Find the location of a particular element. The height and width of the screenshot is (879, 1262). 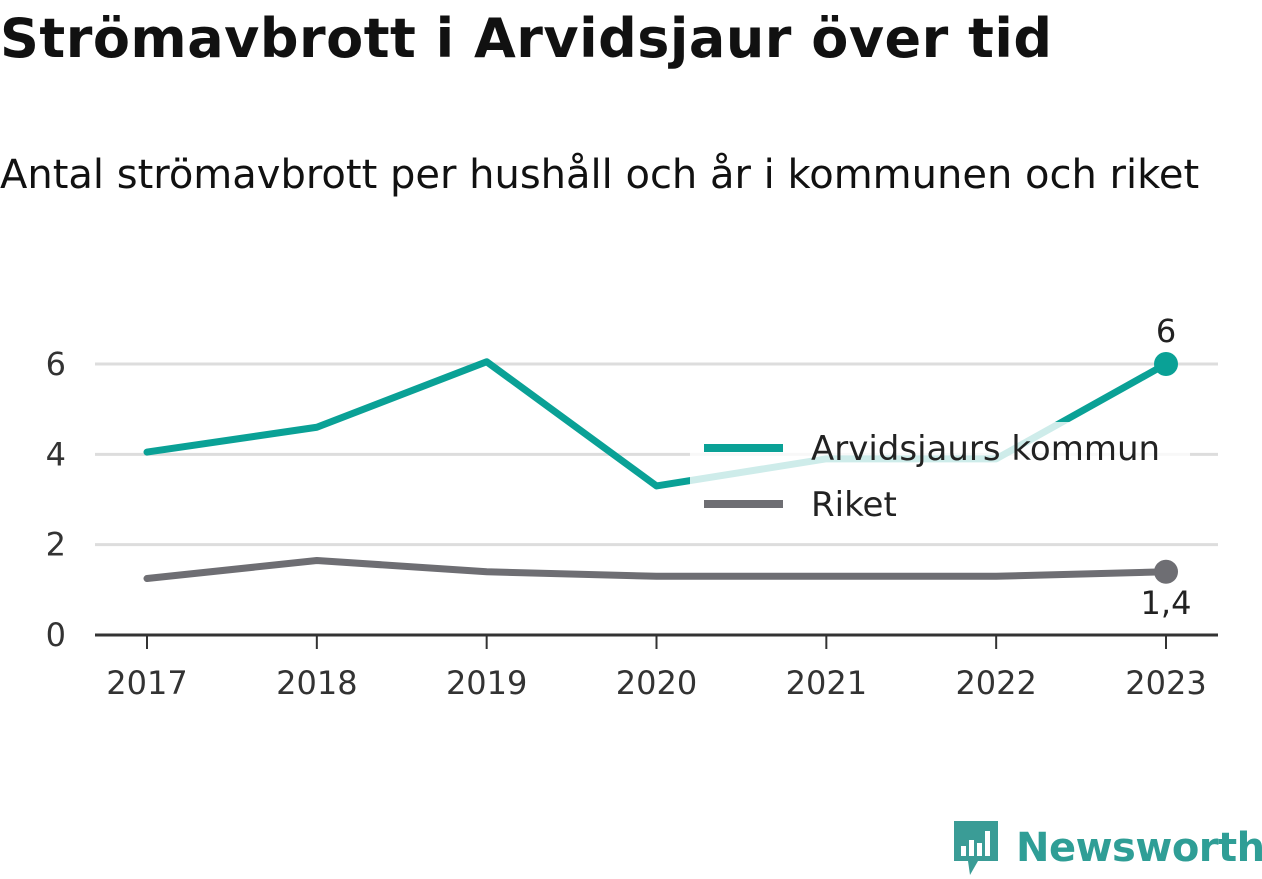

x-tick-label: 2018 is located at coordinates (316, 683).